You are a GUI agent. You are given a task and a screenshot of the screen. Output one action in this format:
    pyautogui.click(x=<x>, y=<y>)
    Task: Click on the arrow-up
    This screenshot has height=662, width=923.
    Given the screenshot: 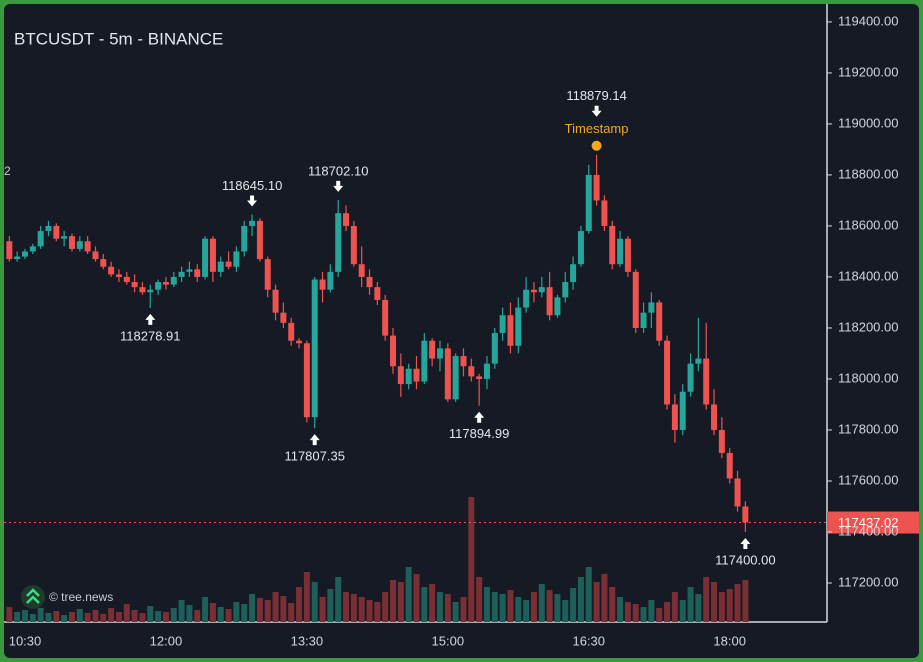 What is the action you would take?
    pyautogui.click(x=314, y=440)
    